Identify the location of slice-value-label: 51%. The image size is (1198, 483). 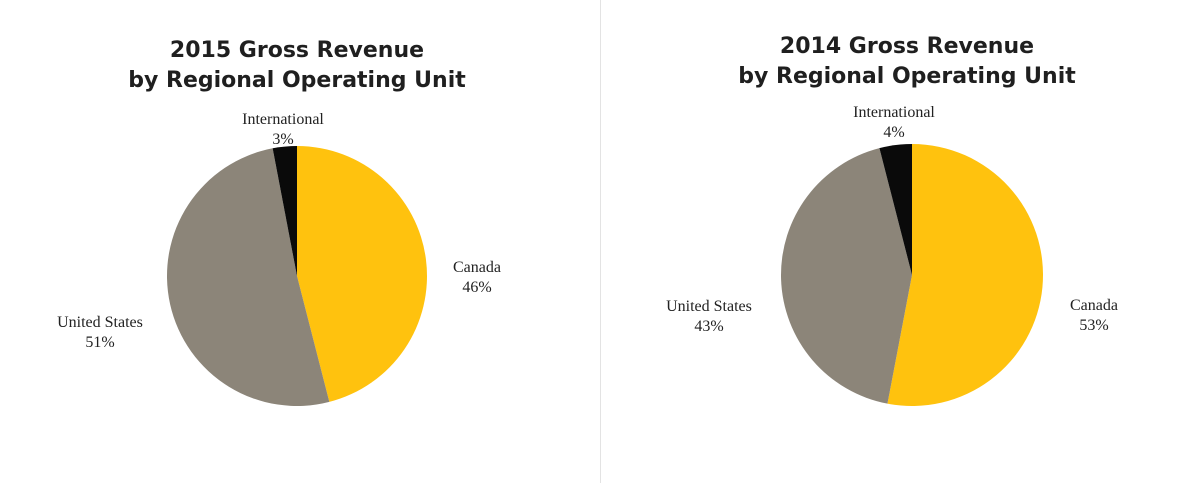
(99, 342).